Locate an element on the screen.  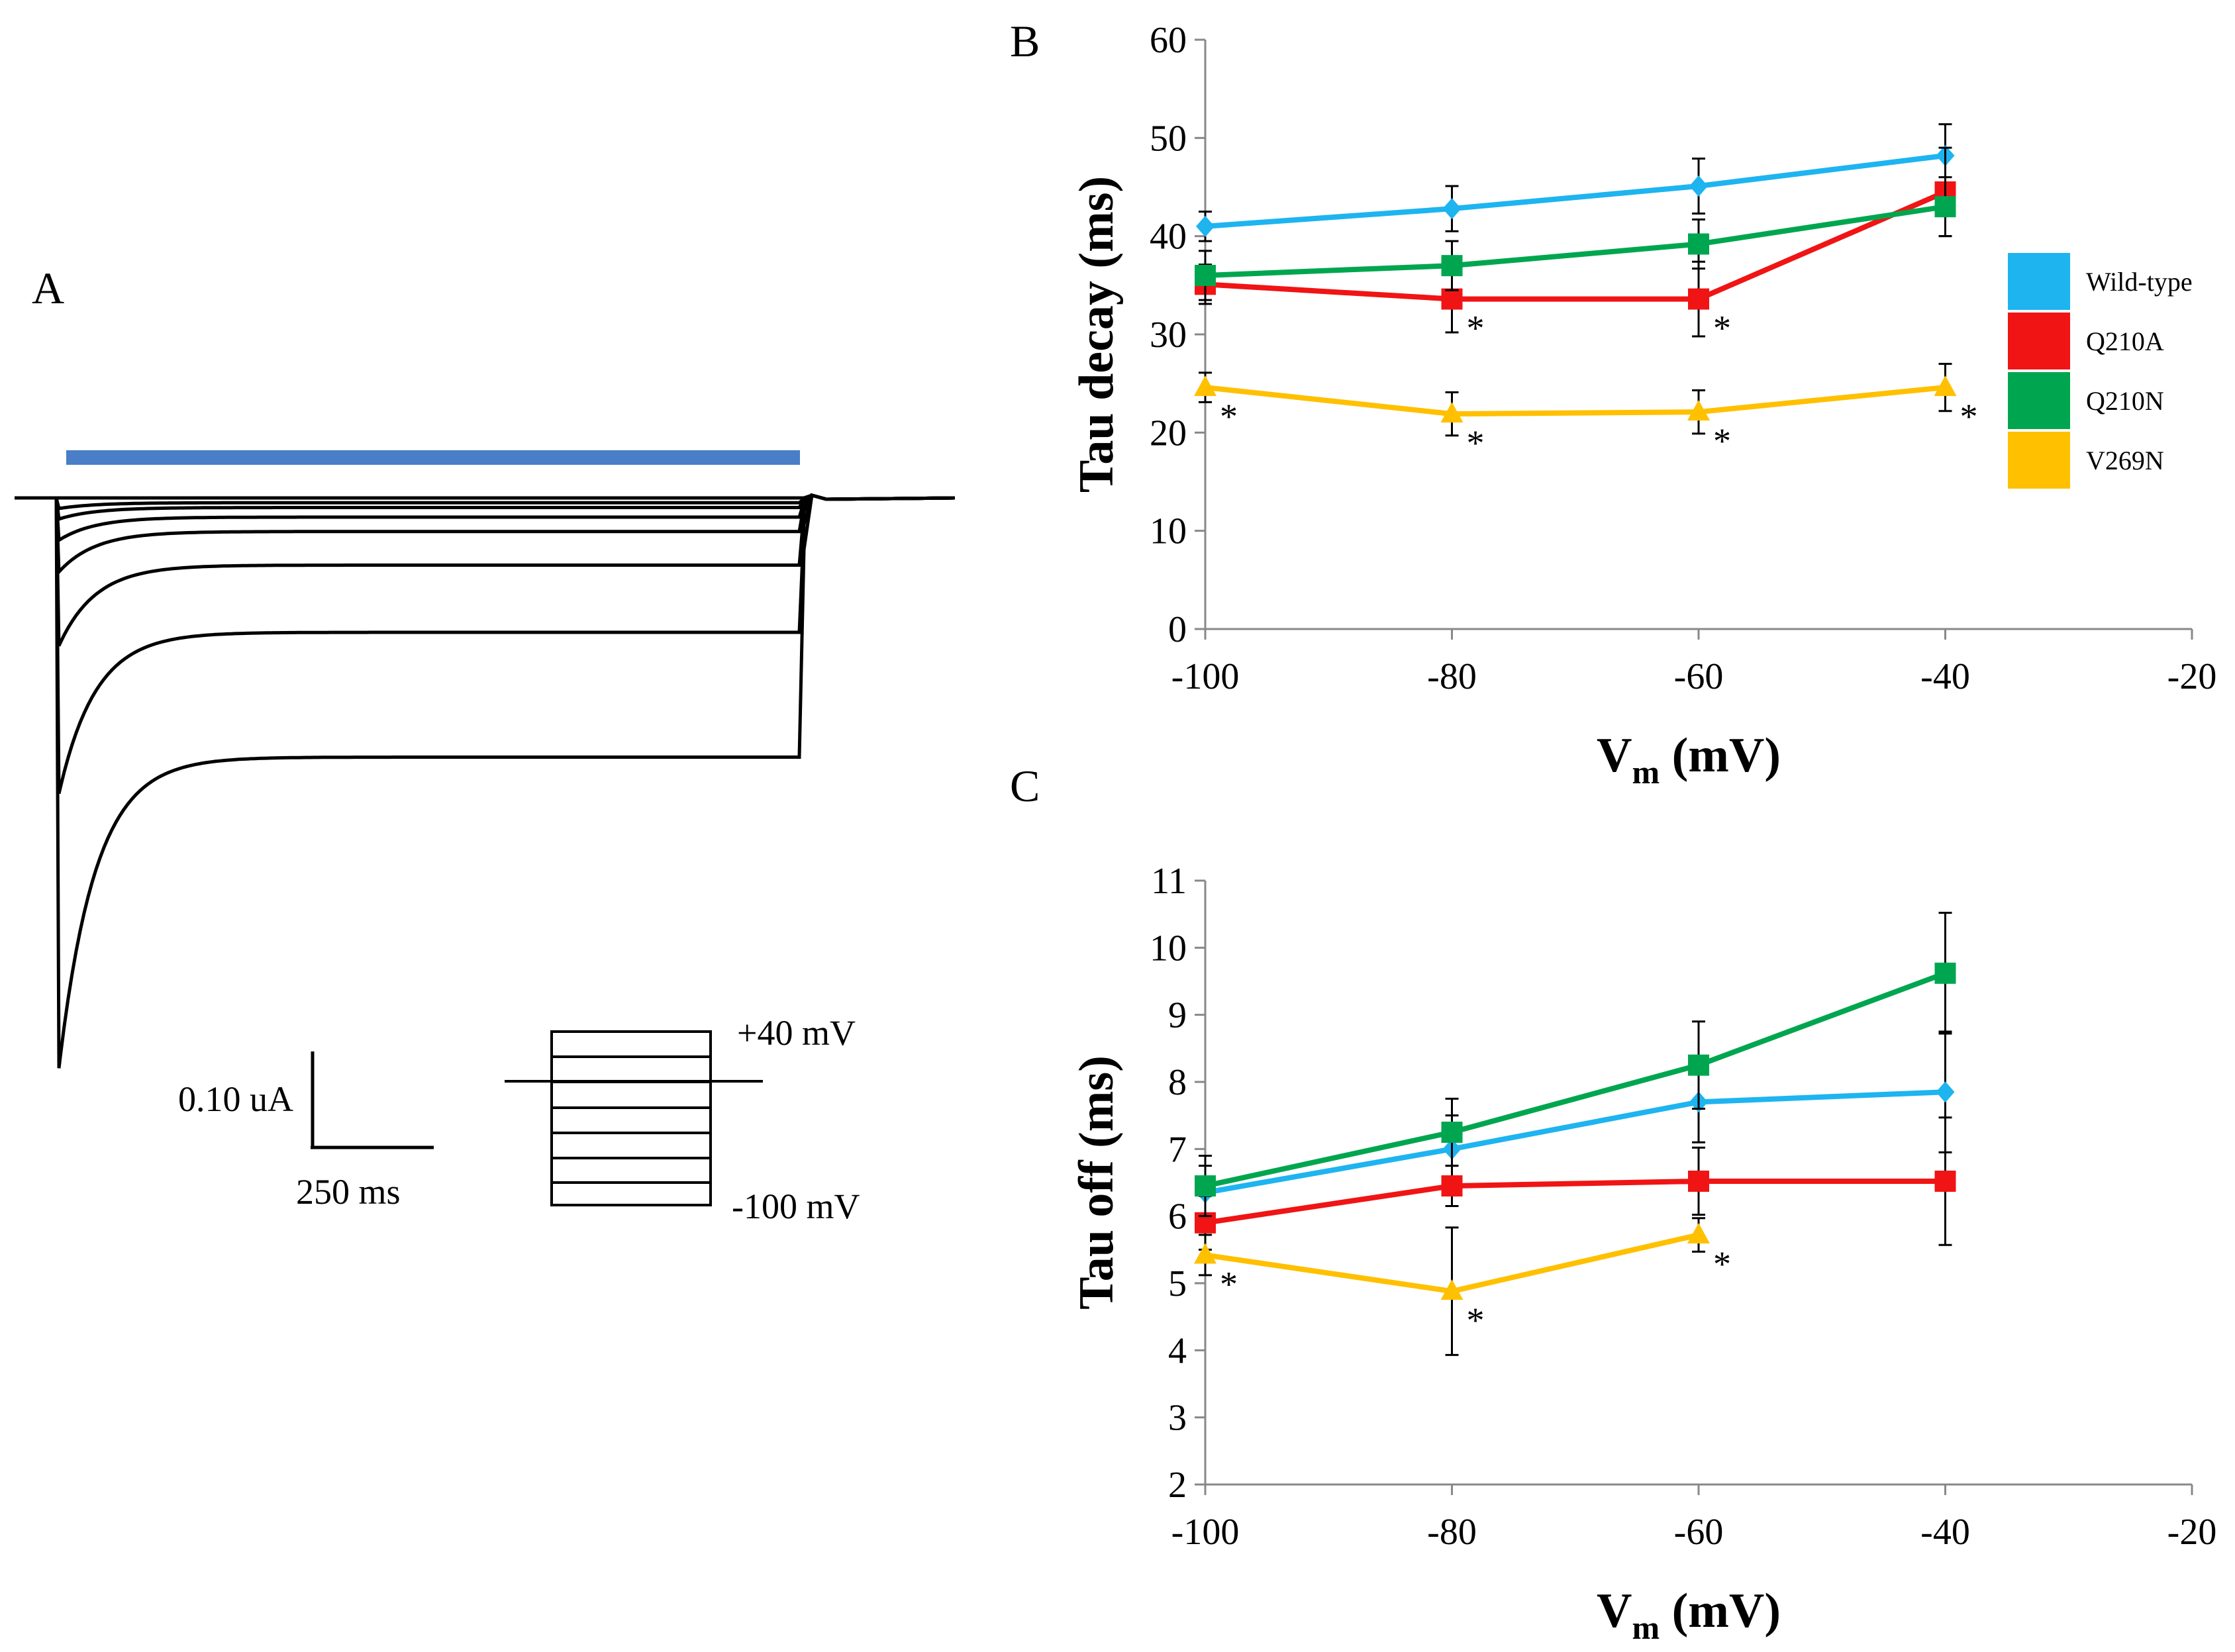
panel-b-series-q210n is located at coordinates (1575, 238).